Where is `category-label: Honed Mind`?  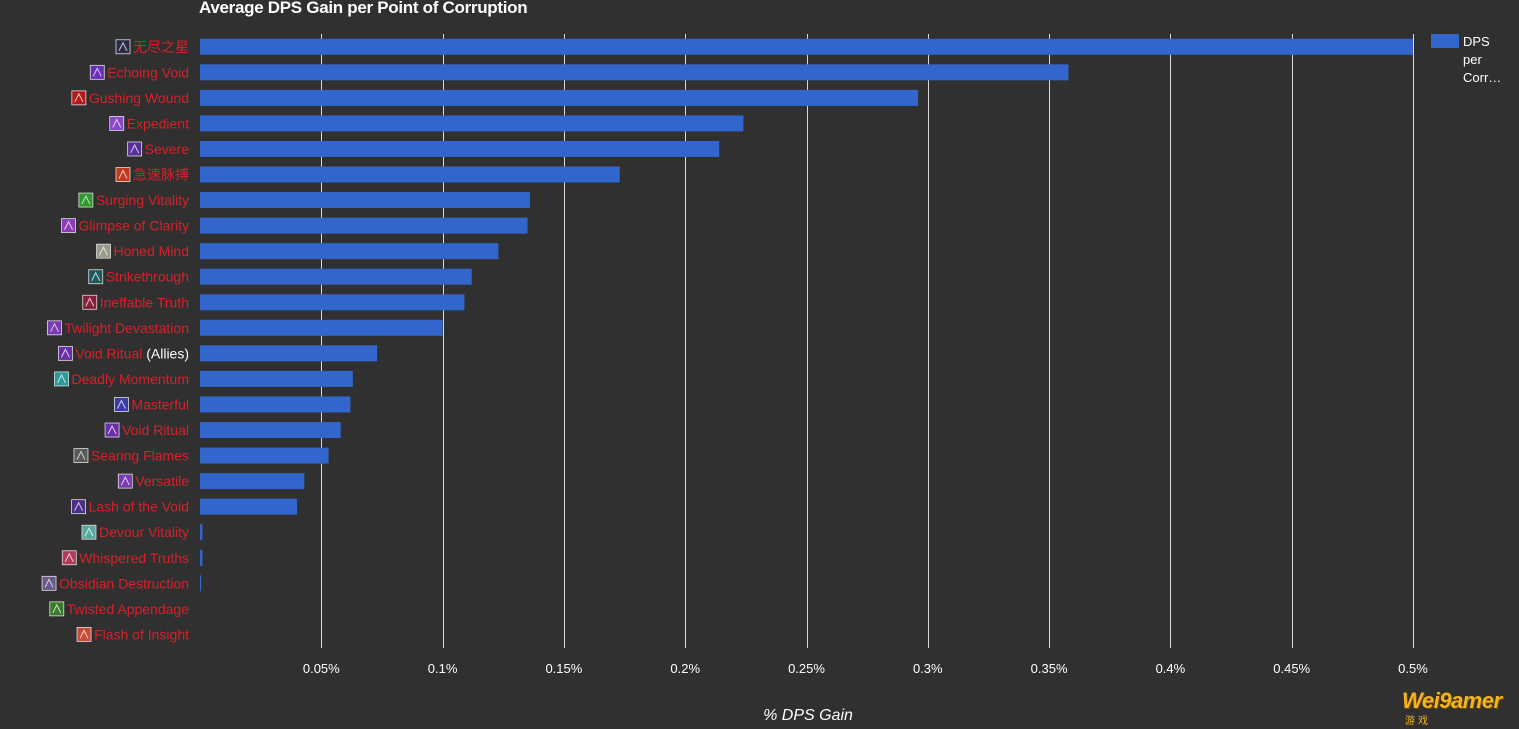
category-label: Honed Mind is located at coordinates (152, 251).